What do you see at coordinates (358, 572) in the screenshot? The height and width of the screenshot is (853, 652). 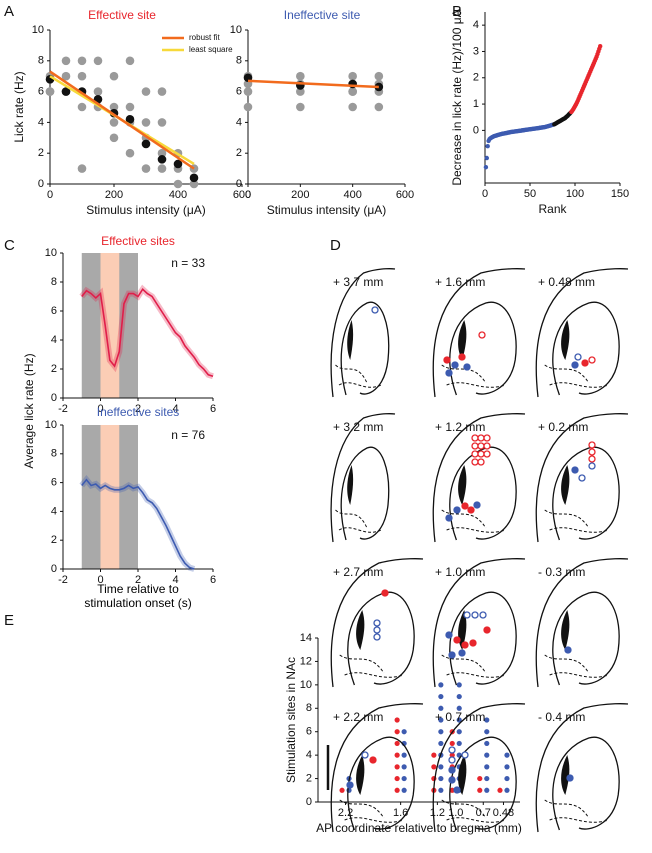 I see `section-label: + 2.7 mm` at bounding box center [358, 572].